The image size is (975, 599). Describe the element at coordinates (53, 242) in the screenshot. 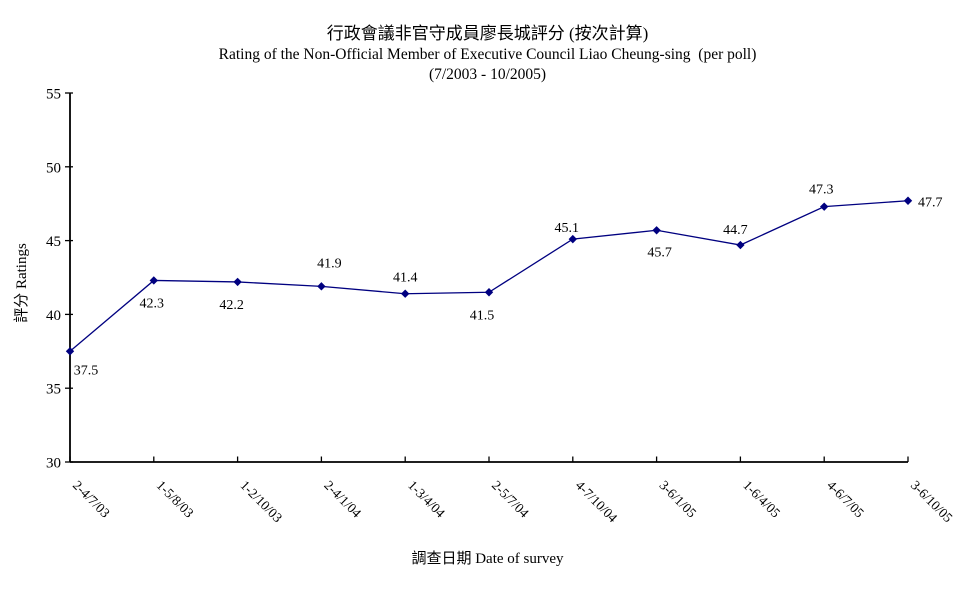

I see `y-tick-label: 45` at that location.